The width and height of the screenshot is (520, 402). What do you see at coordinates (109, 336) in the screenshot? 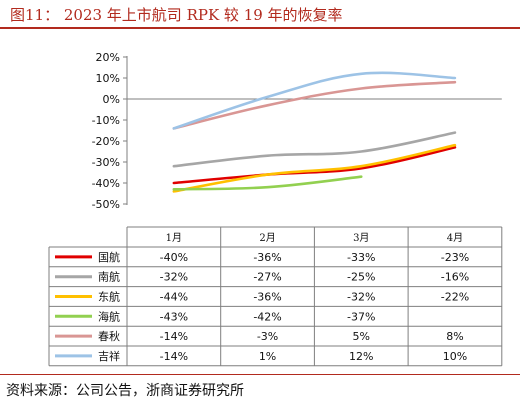
I see `legend-label: 春秋` at bounding box center [109, 336].